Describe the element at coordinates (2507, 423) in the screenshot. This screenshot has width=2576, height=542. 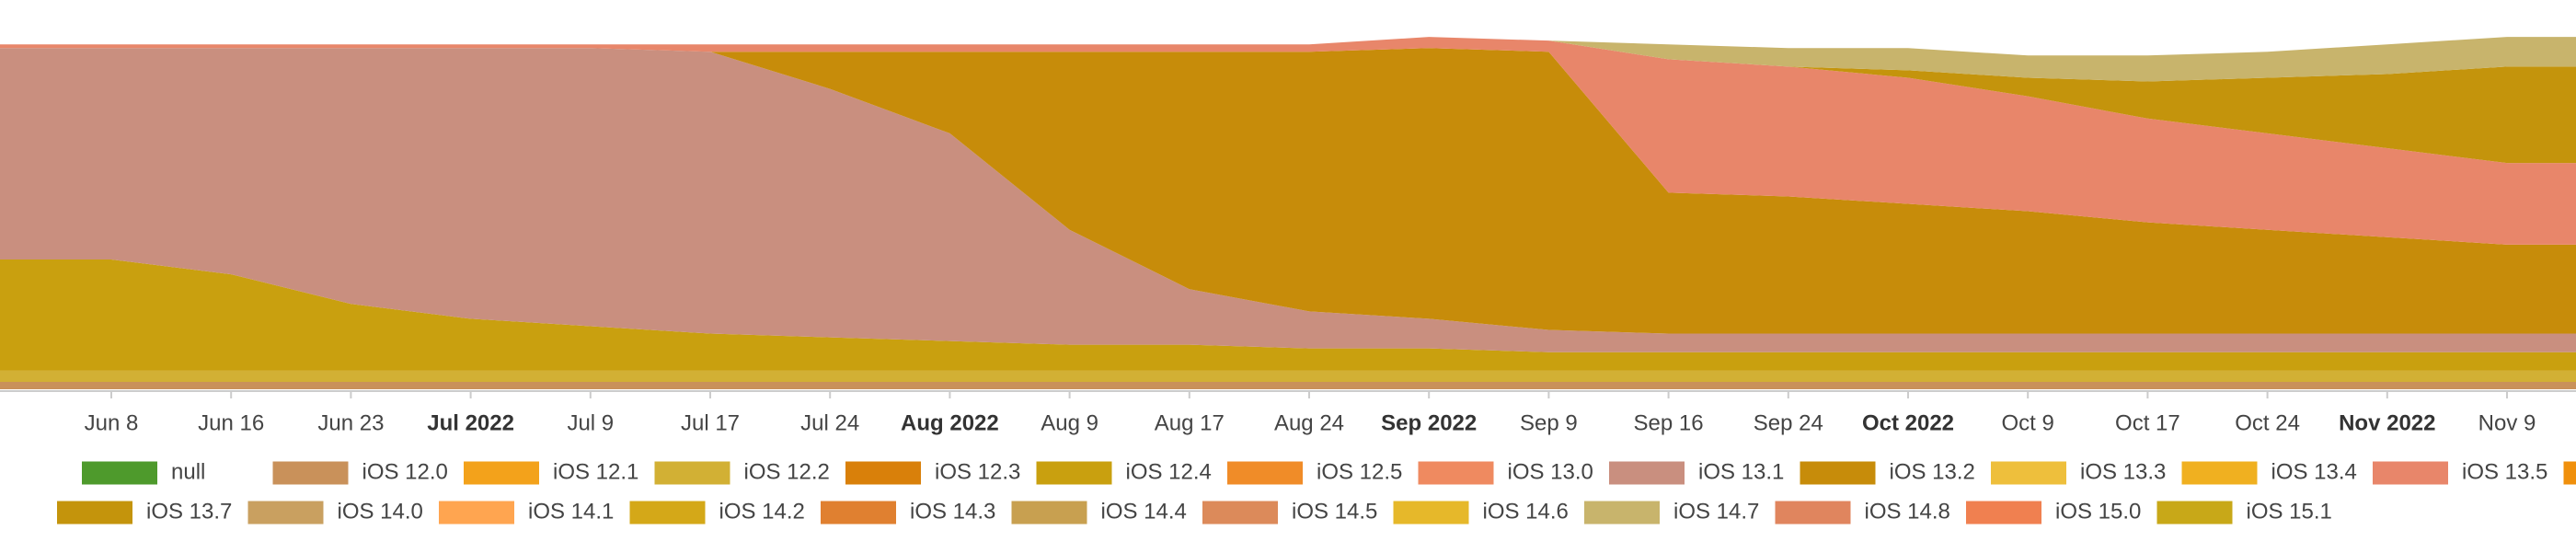
I see `x-tick-label: Nov 9` at that location.